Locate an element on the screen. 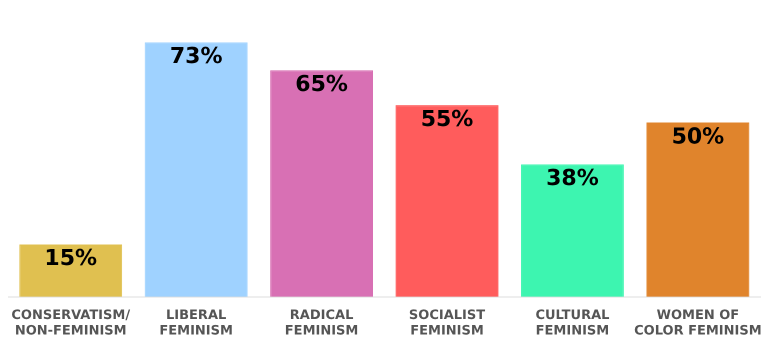 This screenshot has height=350, width=765. data-label: 73% is located at coordinates (196, 57).